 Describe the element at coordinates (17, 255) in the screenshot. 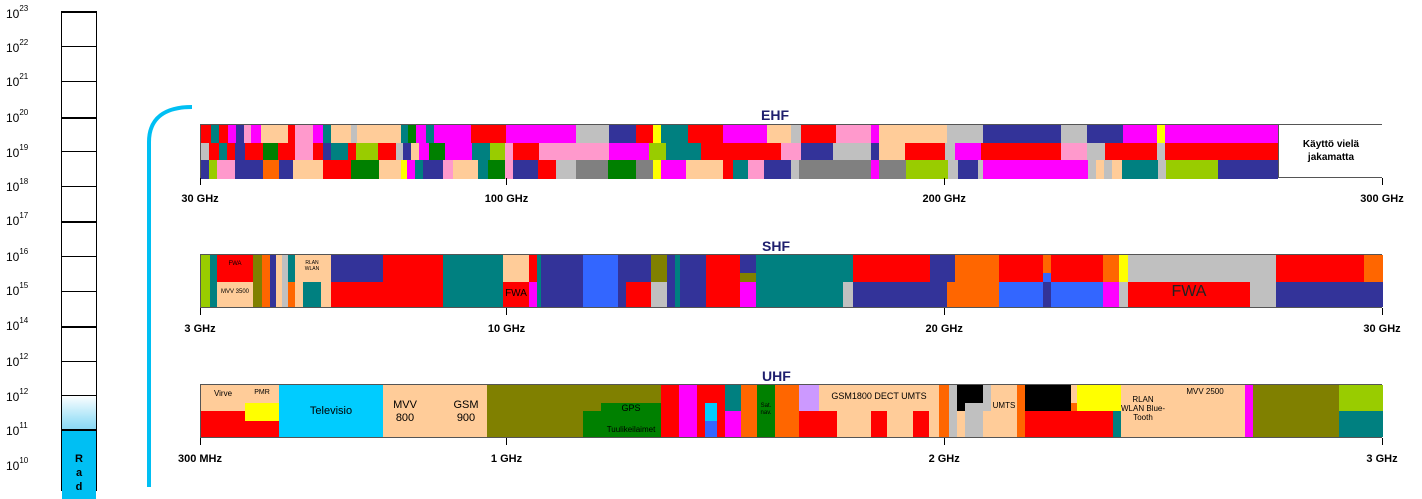

I see `power-scale-label: 1016` at that location.